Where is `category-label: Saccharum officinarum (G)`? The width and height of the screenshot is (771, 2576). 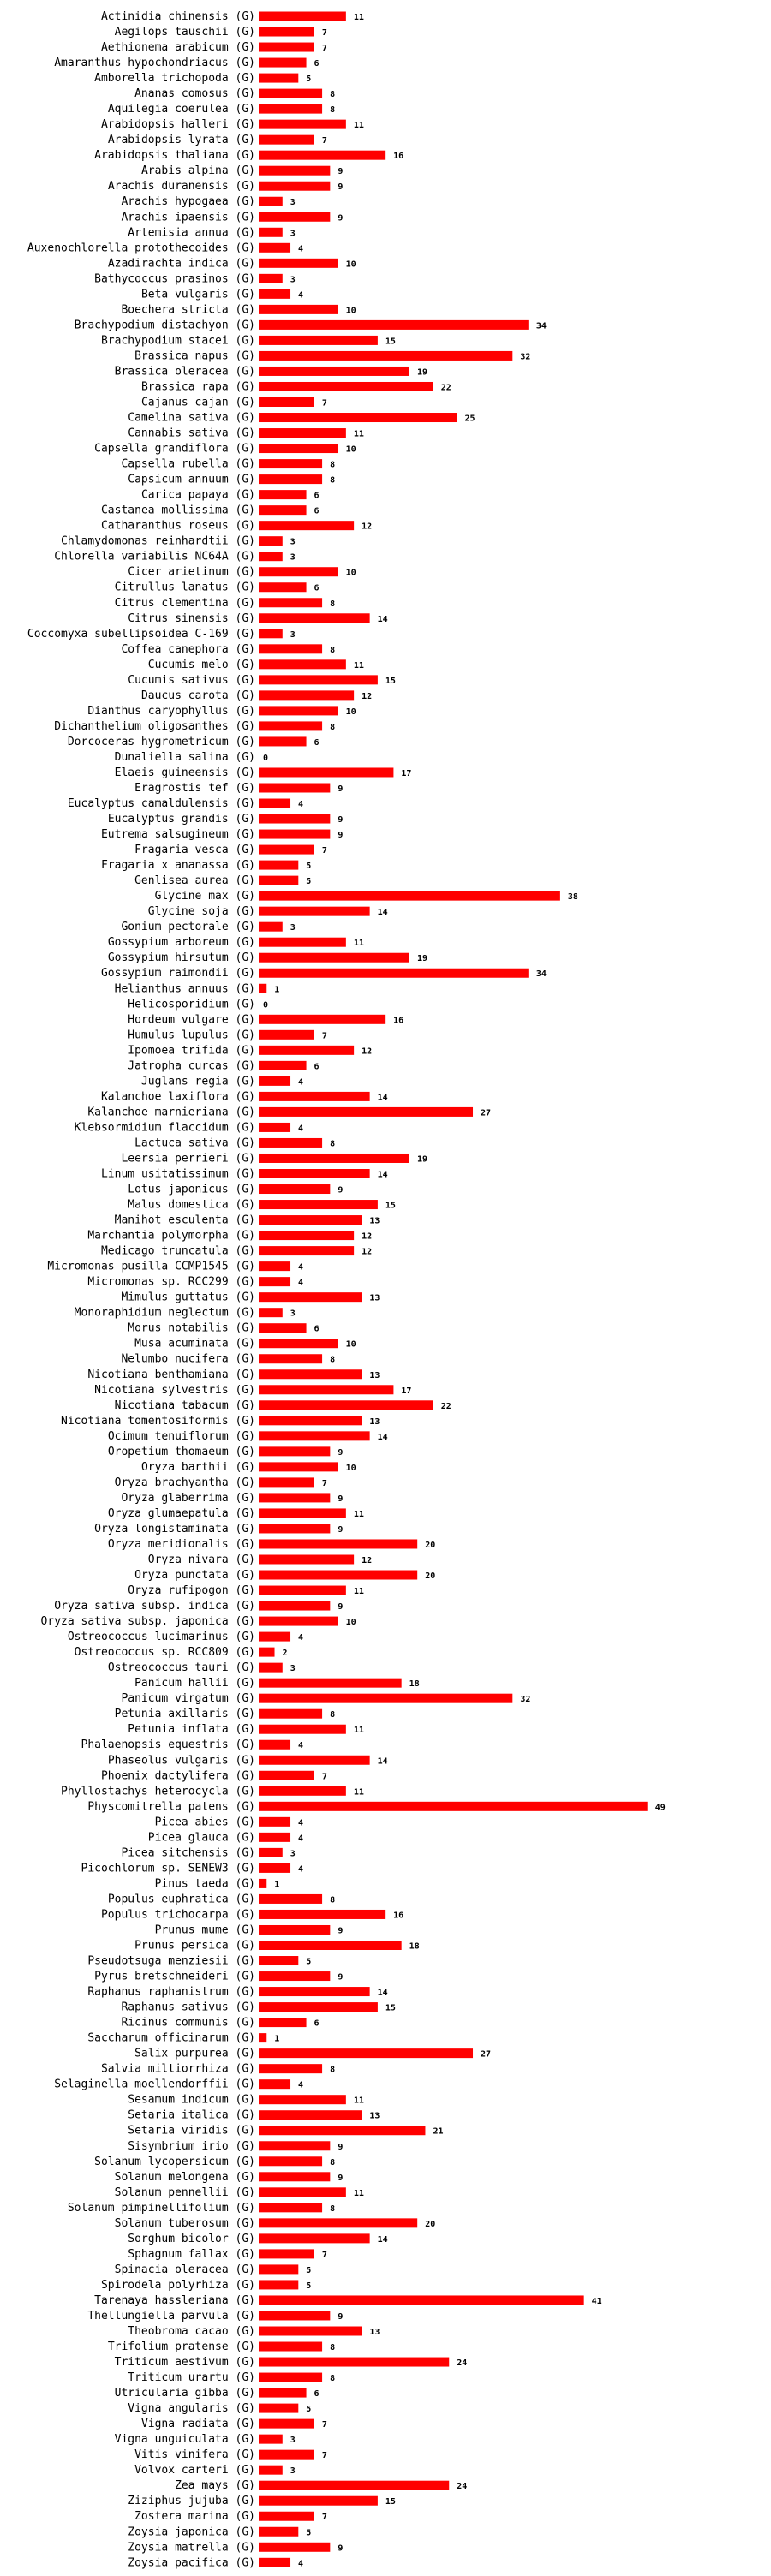
category-label: Saccharum officinarum (G) is located at coordinates (171, 2038).